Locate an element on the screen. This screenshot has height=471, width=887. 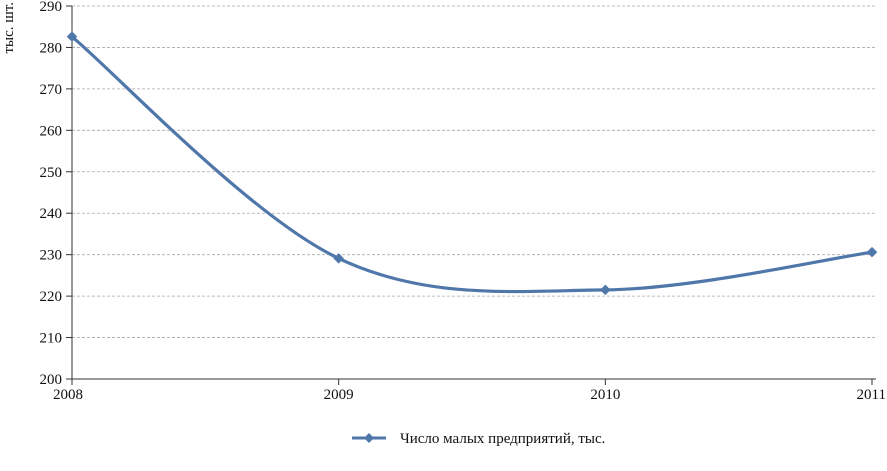
x-tick-label: 2009 is located at coordinates (339, 395).